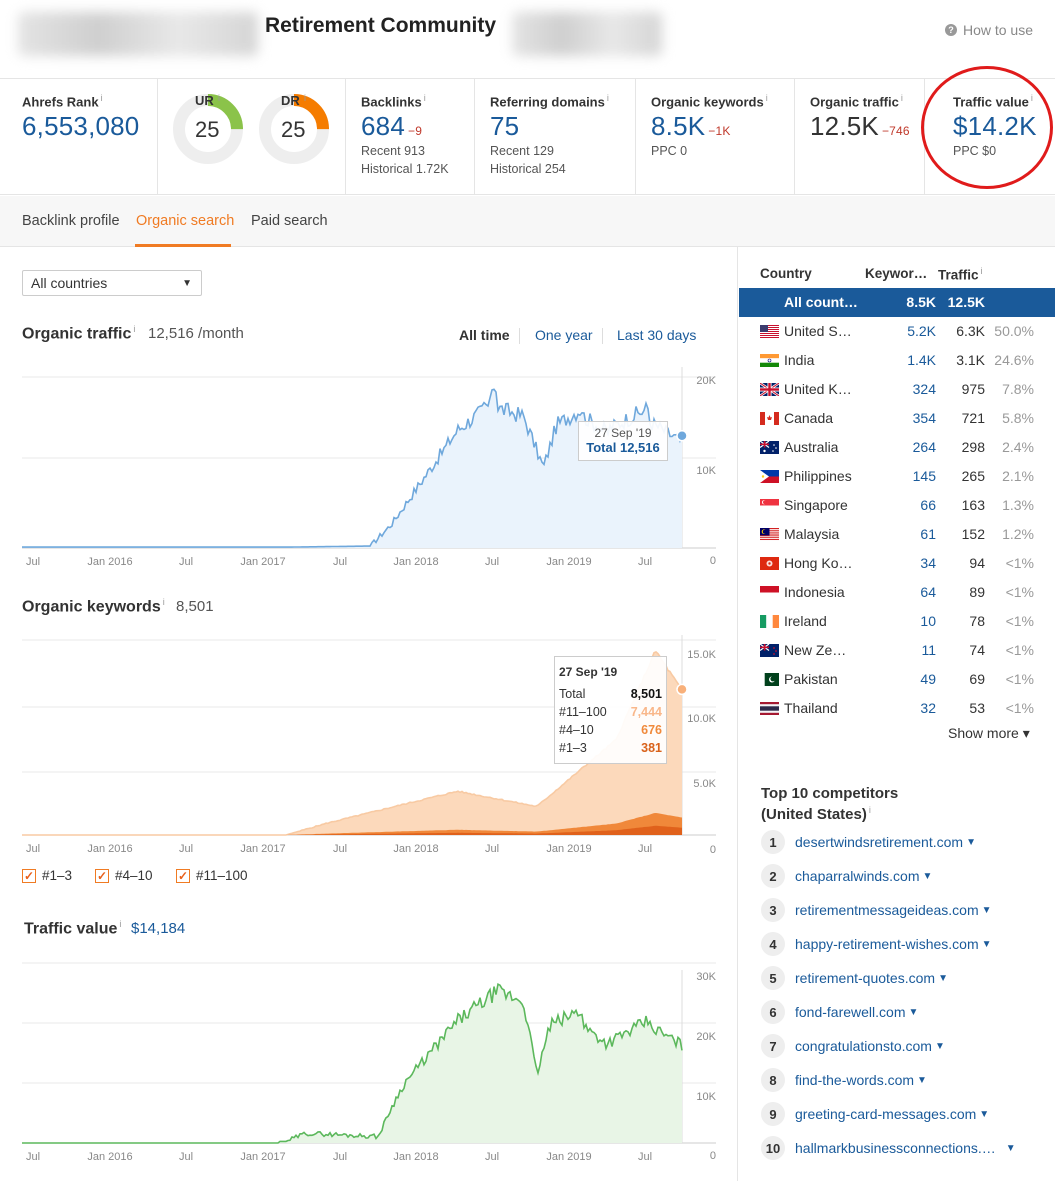 The width and height of the screenshot is (1055, 1181). Describe the element at coordinates (921, 331) in the screenshot. I see `country-keywords: 5.2K` at that location.